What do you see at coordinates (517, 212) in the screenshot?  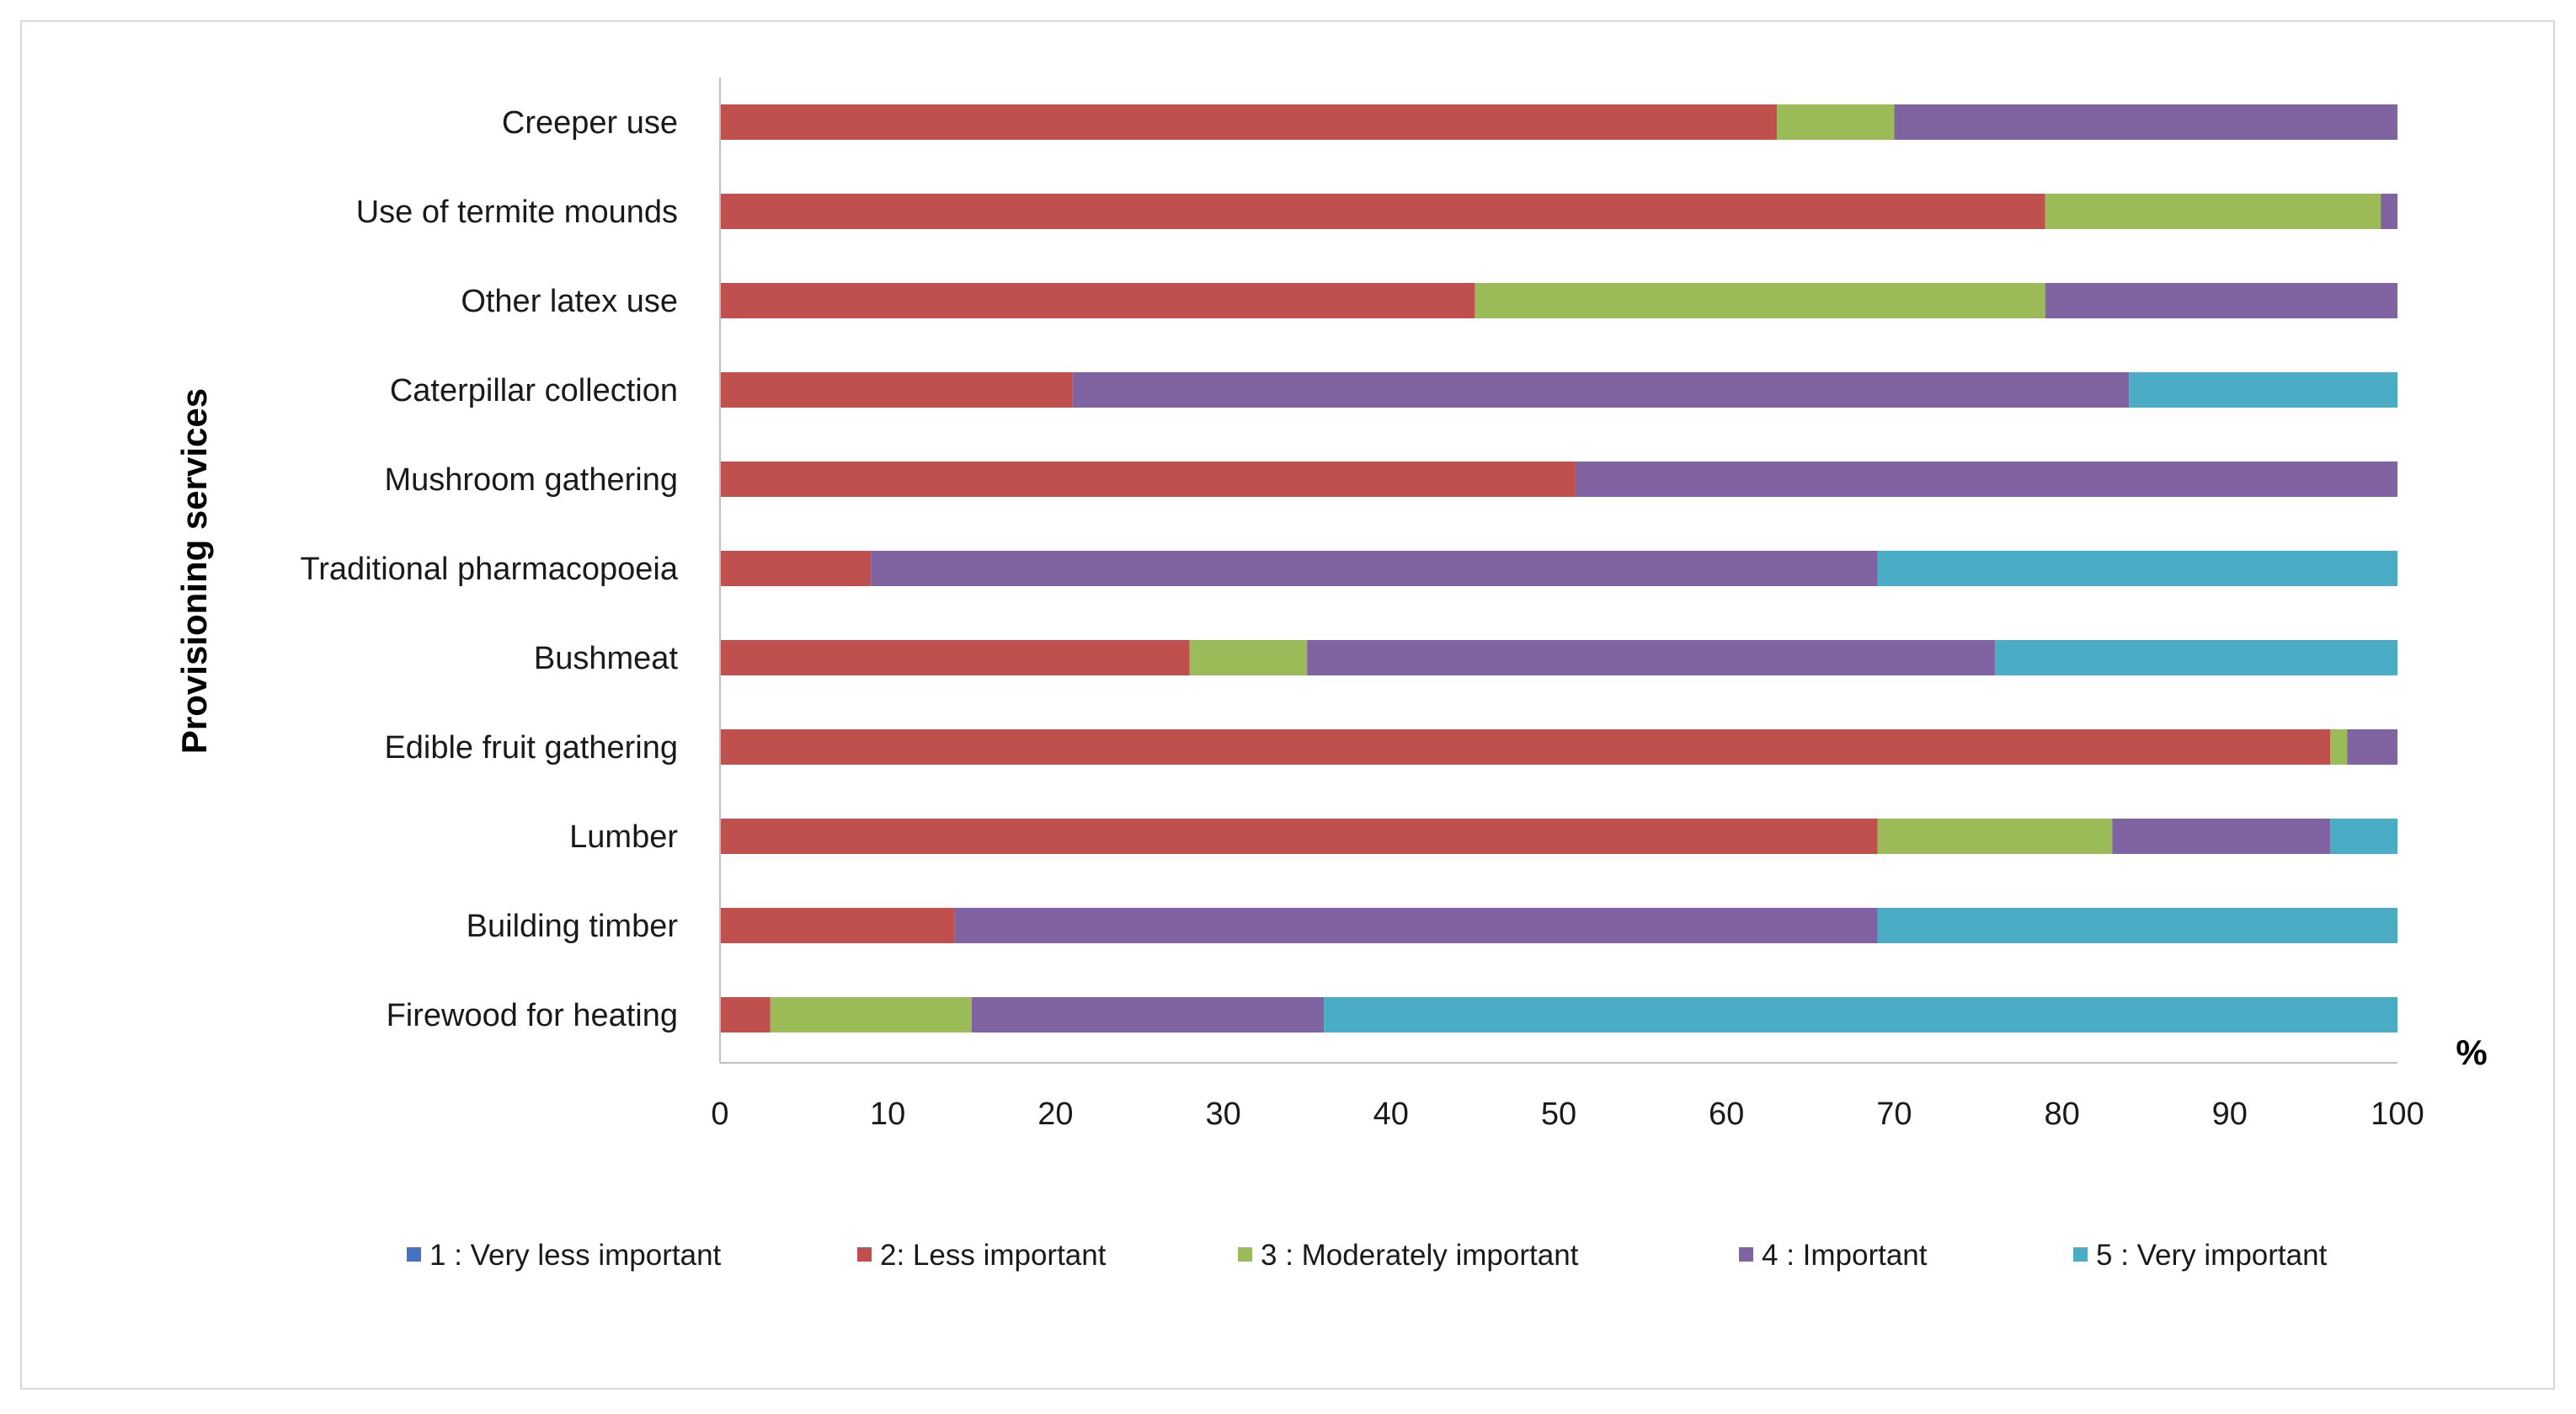 I see `category-label: Use of termite mounds` at bounding box center [517, 212].